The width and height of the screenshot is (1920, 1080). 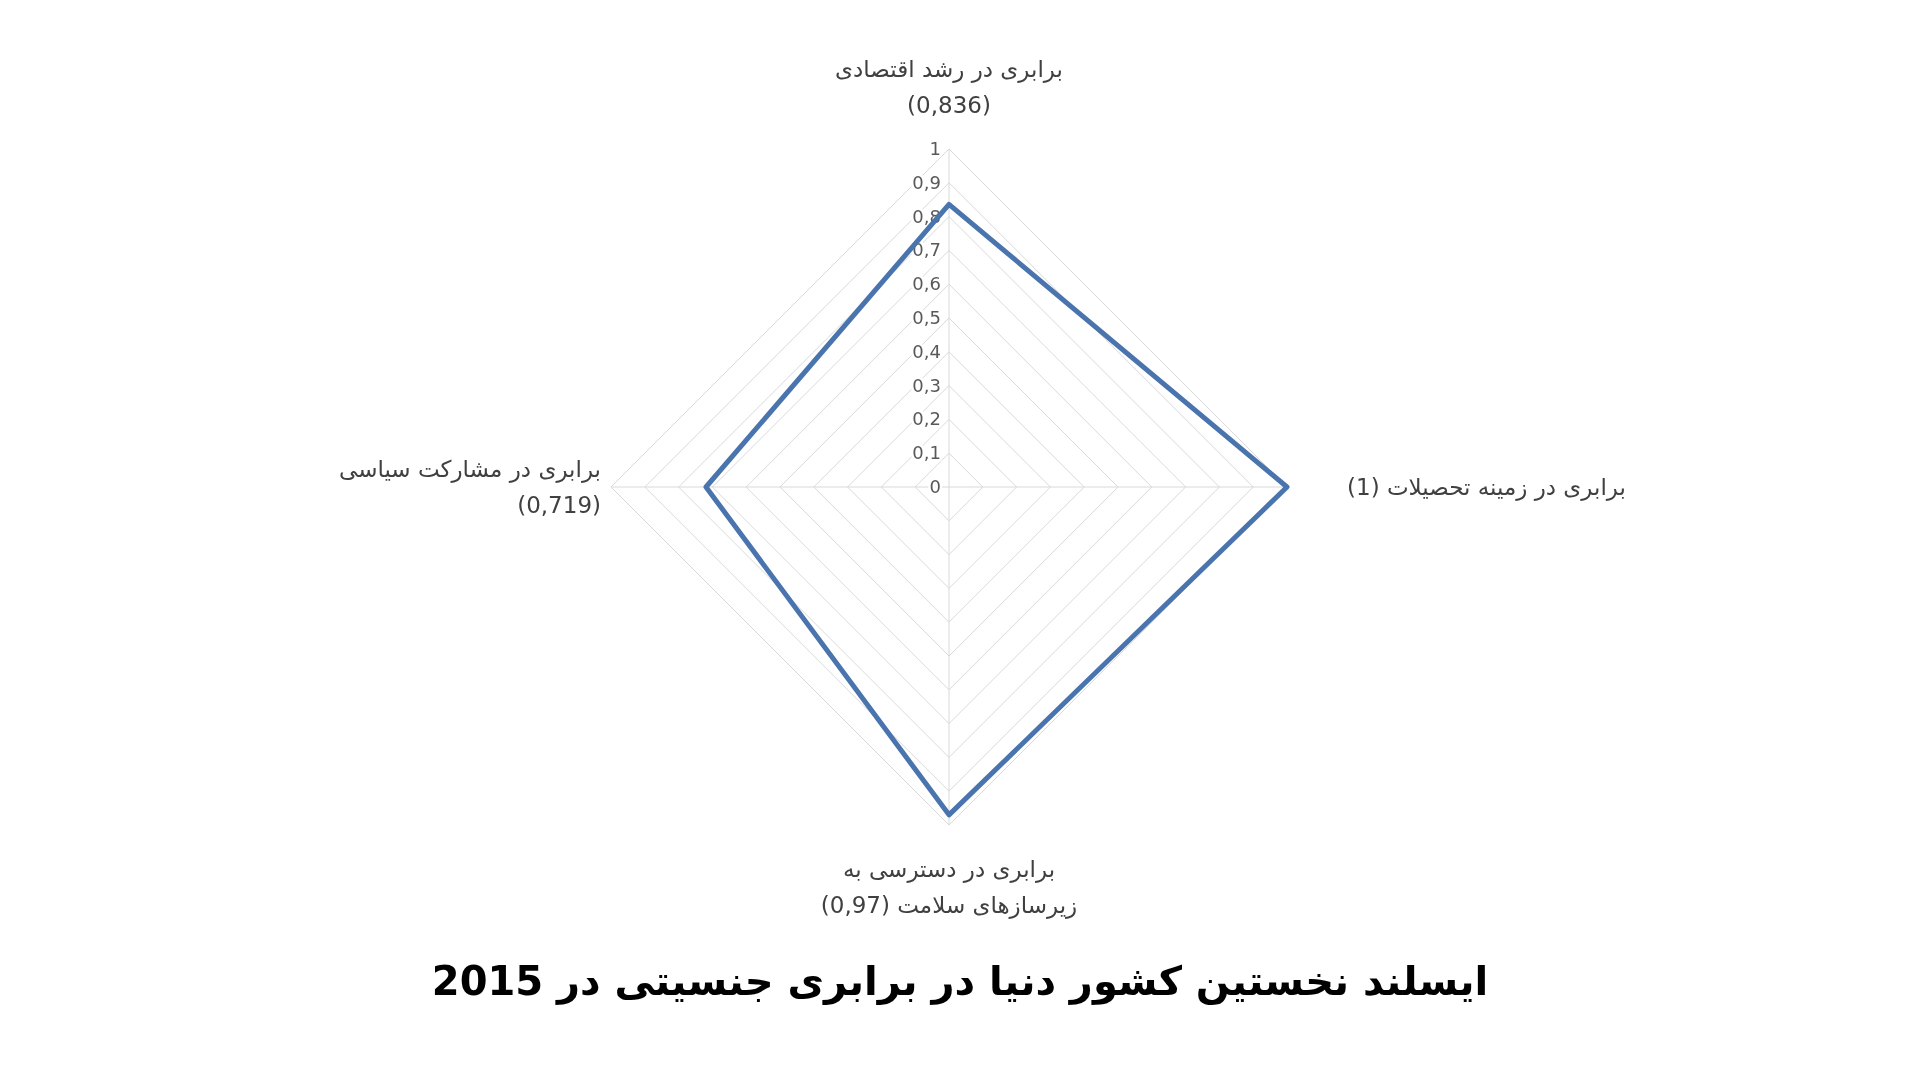 What do you see at coordinates (926, 419) in the screenshot?
I see `y-tick-label: 0,2` at bounding box center [926, 419].